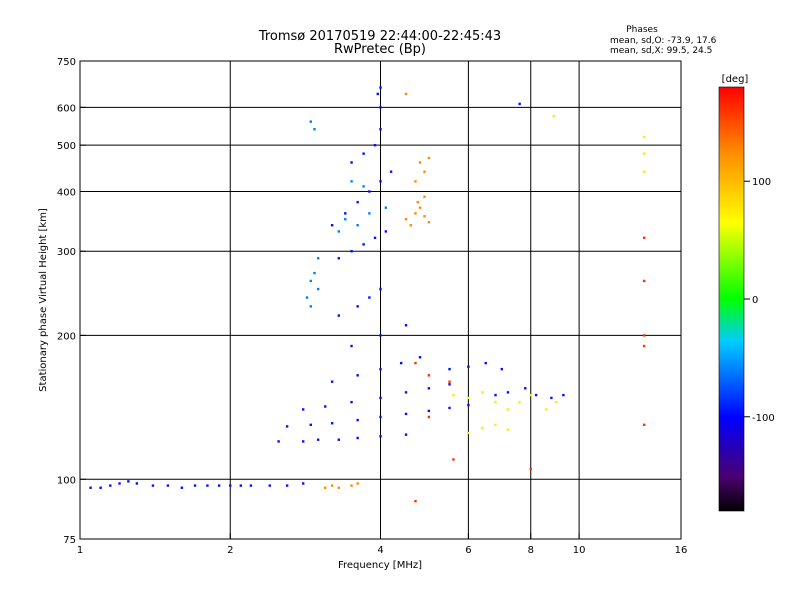 The height and width of the screenshot is (600, 800). Describe the element at coordinates (759, 300) in the screenshot. I see `colorbar-ticks: 100 0 -100` at that location.